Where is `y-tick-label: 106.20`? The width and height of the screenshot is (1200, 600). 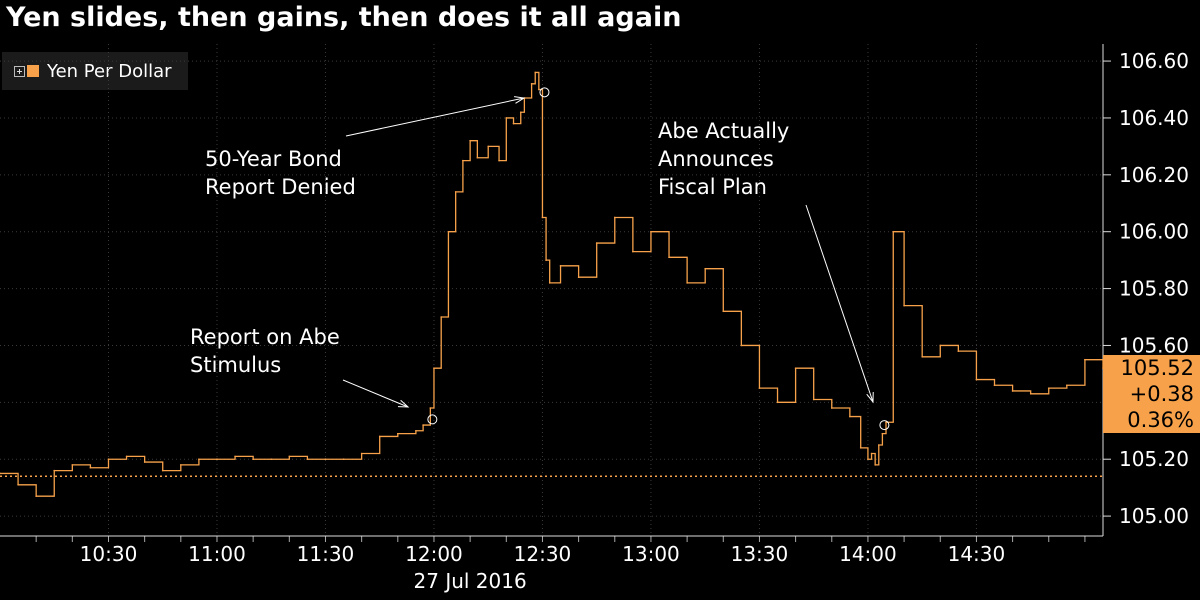 y-tick-label: 106.20 is located at coordinates (1154, 175).